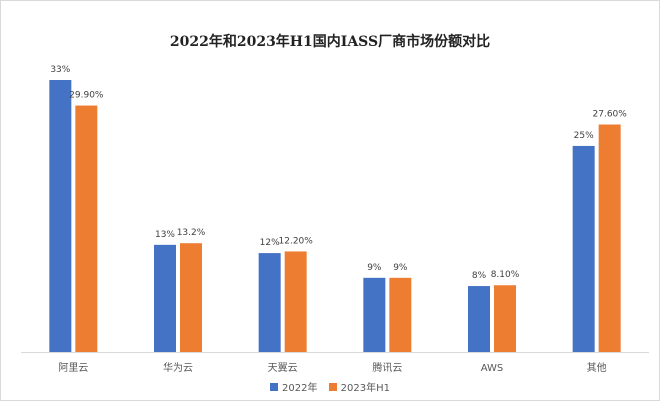  I want to click on legend-swatch-2023h1, so click(332, 386).